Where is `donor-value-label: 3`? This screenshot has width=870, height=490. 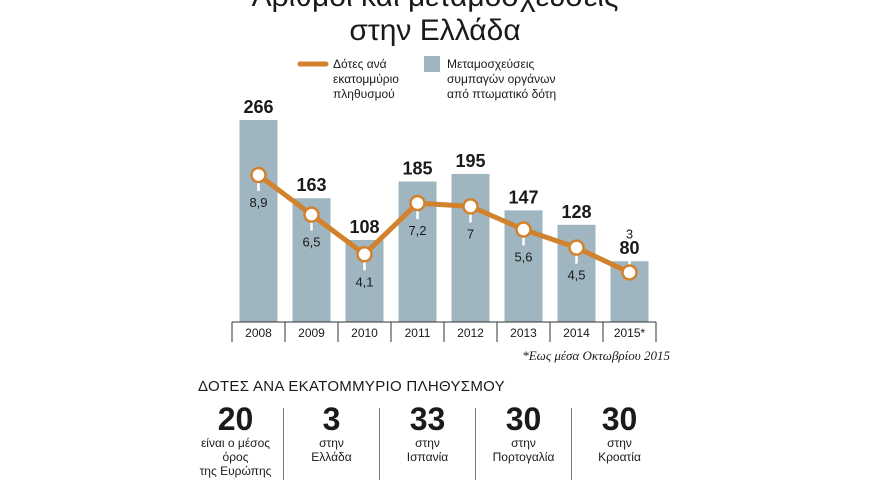 donor-value-label: 3 is located at coordinates (629, 233).